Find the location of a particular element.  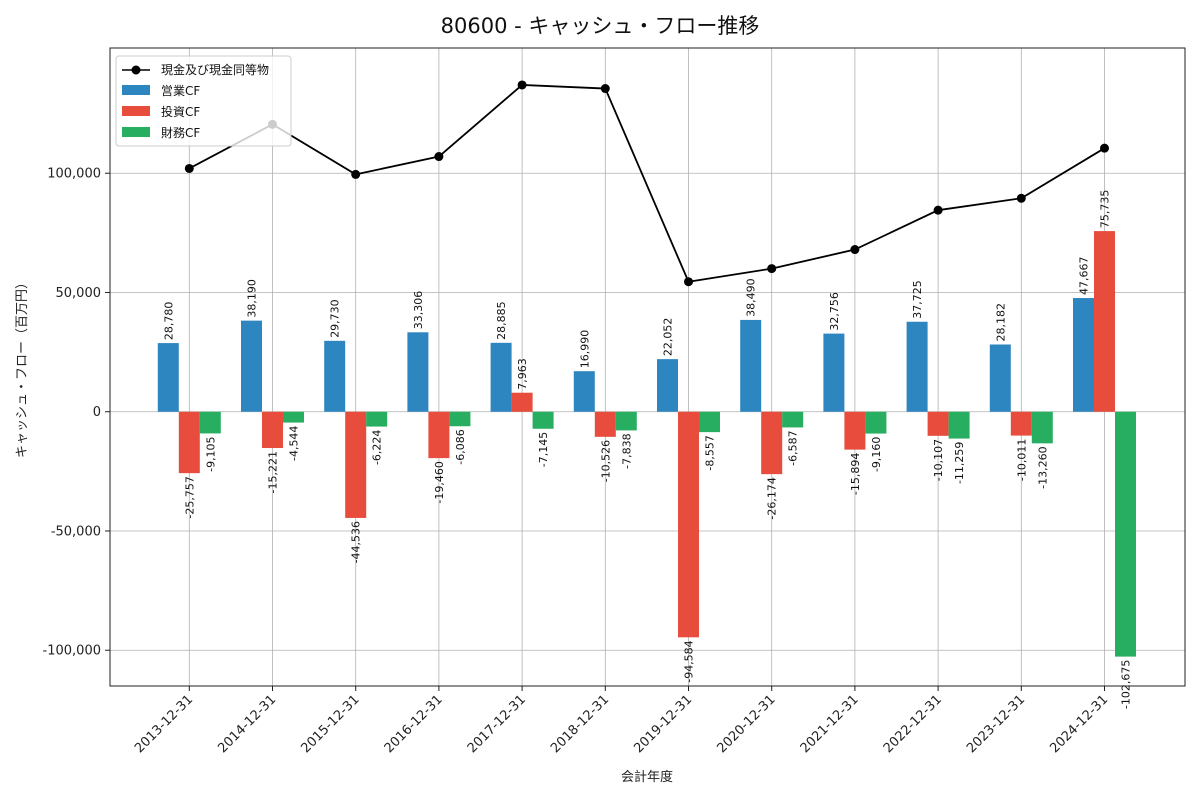

financing-cf-label: -6,224 is located at coordinates (377, 447).